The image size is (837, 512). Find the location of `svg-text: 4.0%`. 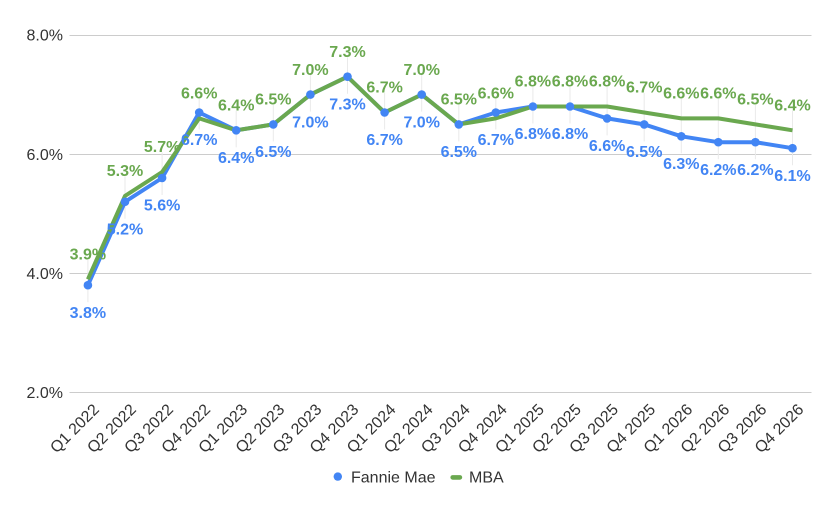

svg-text: 4.0% is located at coordinates (45, 274).